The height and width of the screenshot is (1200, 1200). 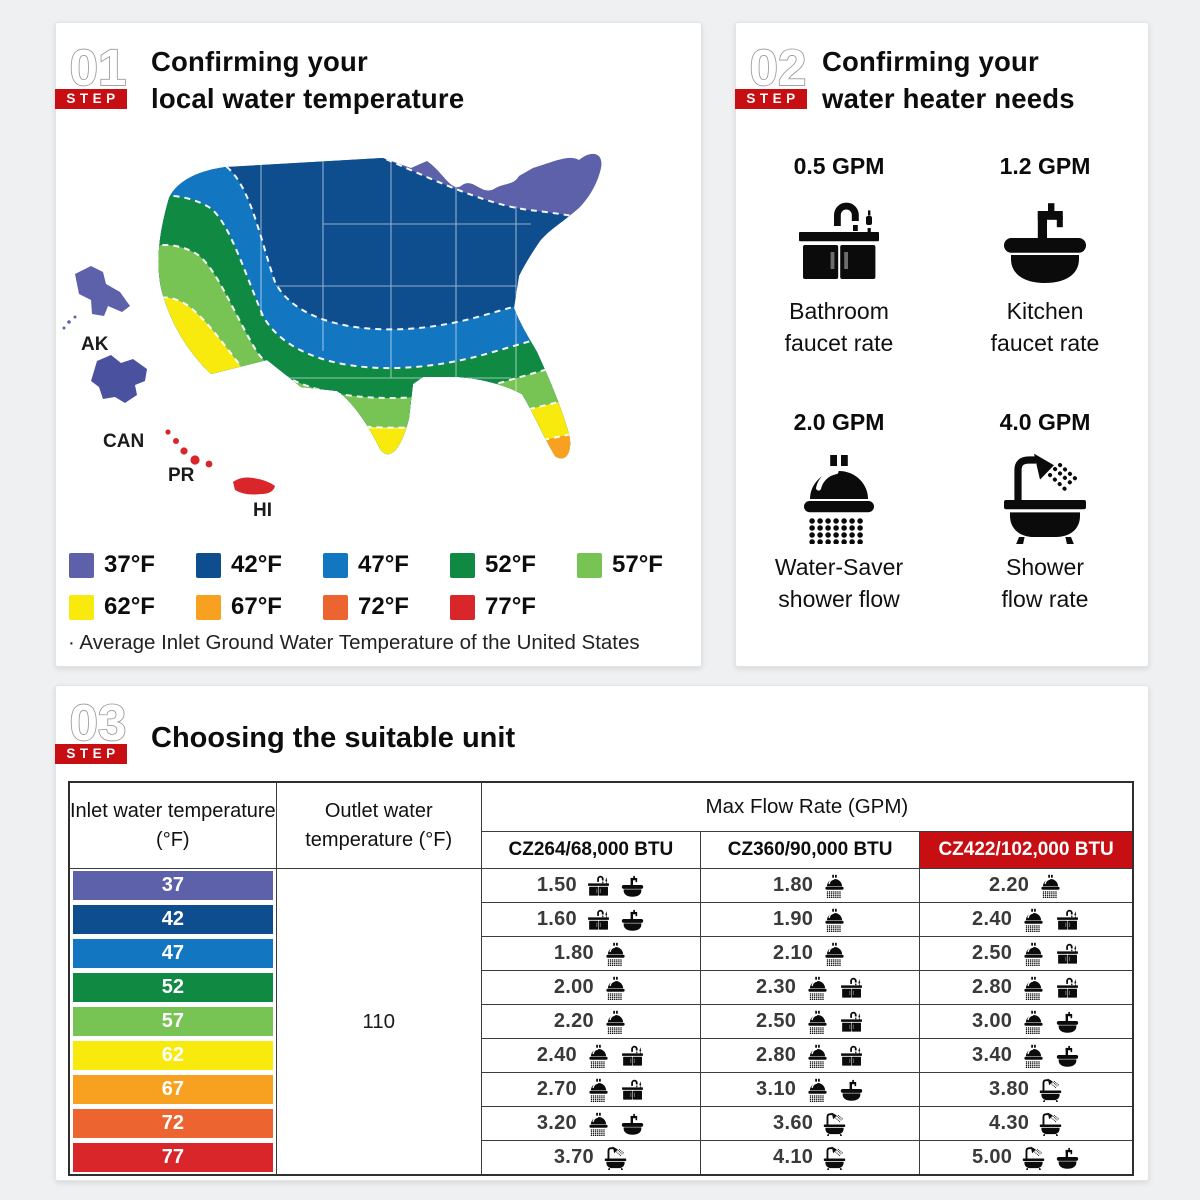 I want to click on flow-value: 2.40, so click(x=992, y=919).